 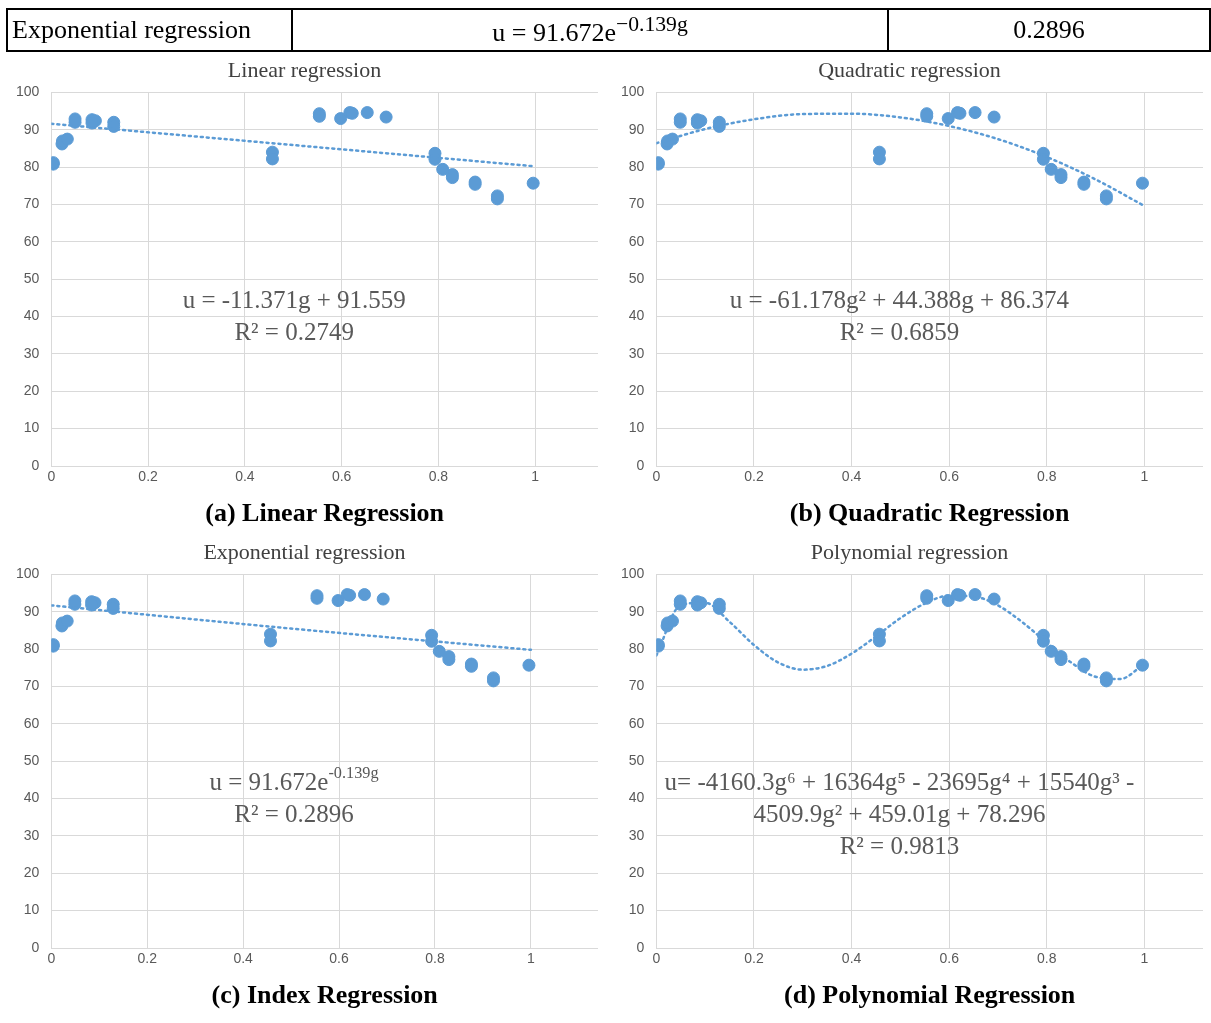 What do you see at coordinates (909, 551) in the screenshot?
I see `chart-title: Polynomial regression` at bounding box center [909, 551].